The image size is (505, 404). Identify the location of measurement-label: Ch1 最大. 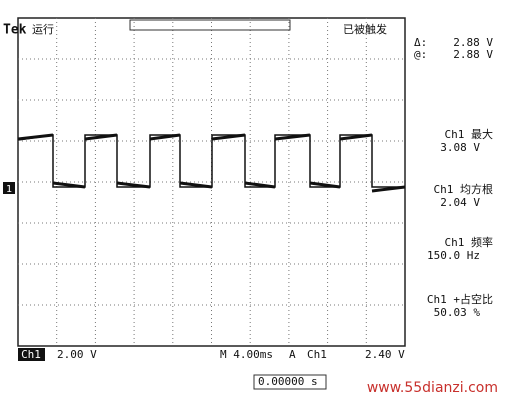
(469, 134).